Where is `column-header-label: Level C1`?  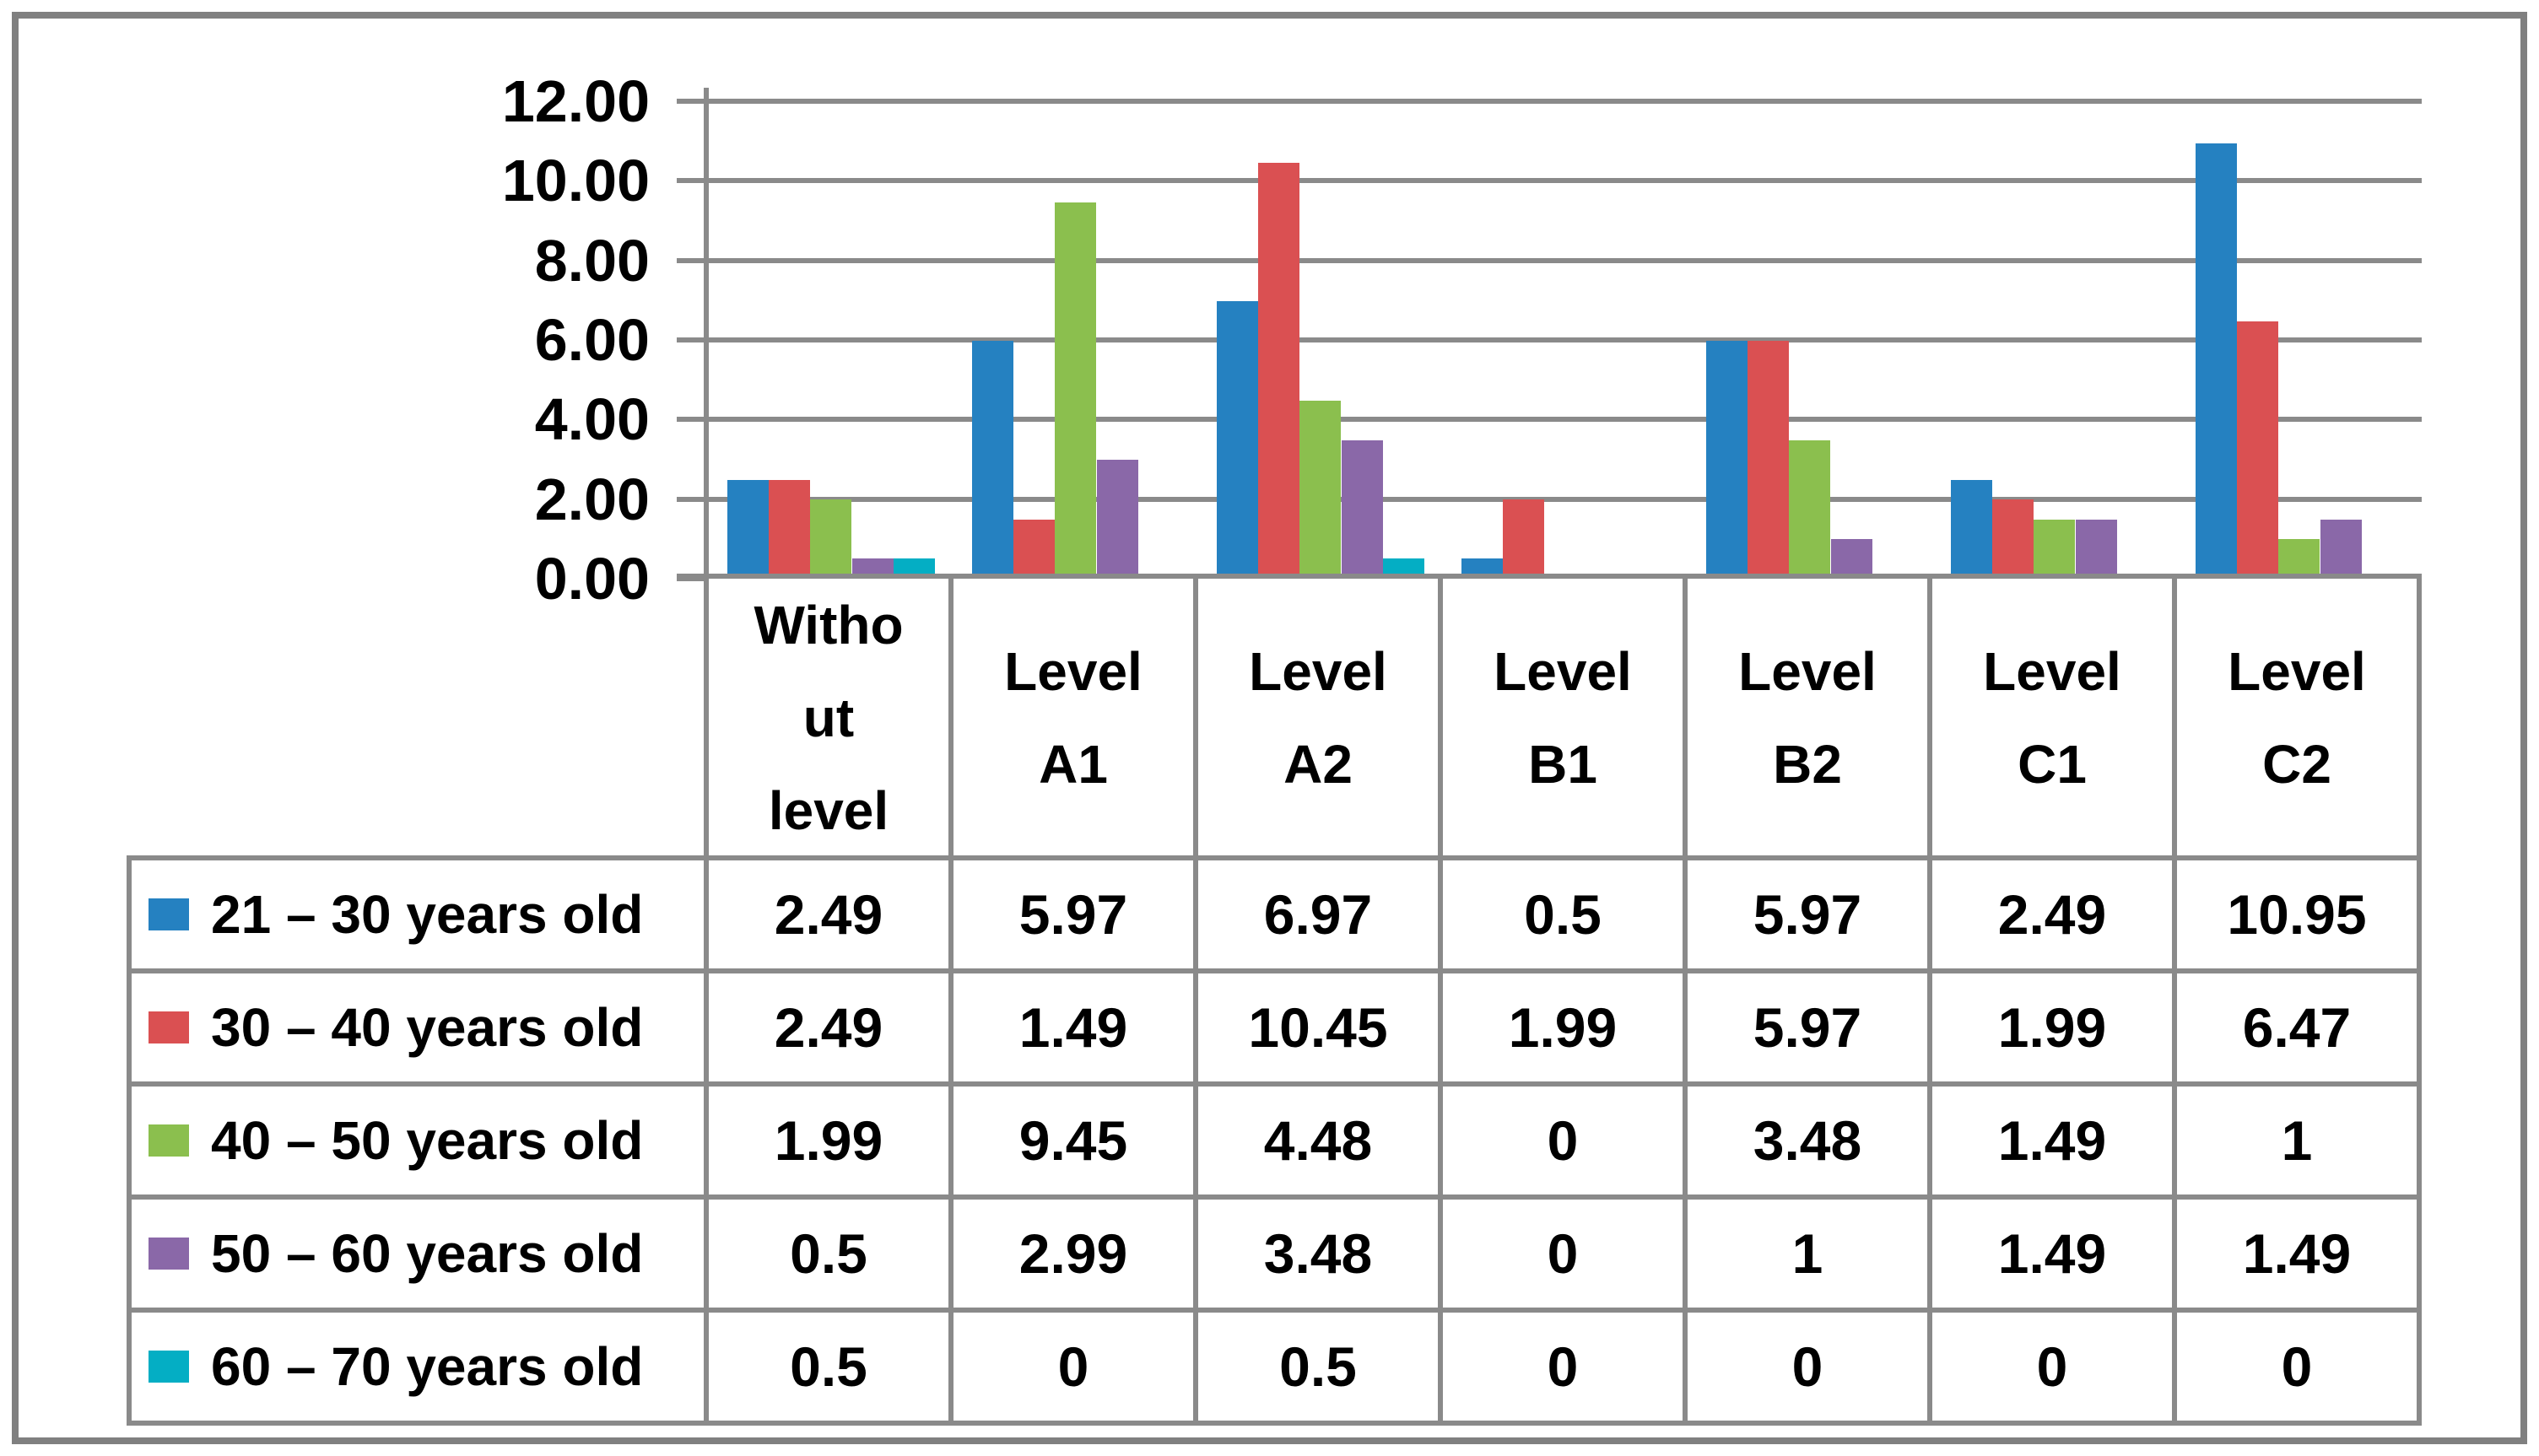
column-header-label: Level C1 is located at coordinates (2052, 718).